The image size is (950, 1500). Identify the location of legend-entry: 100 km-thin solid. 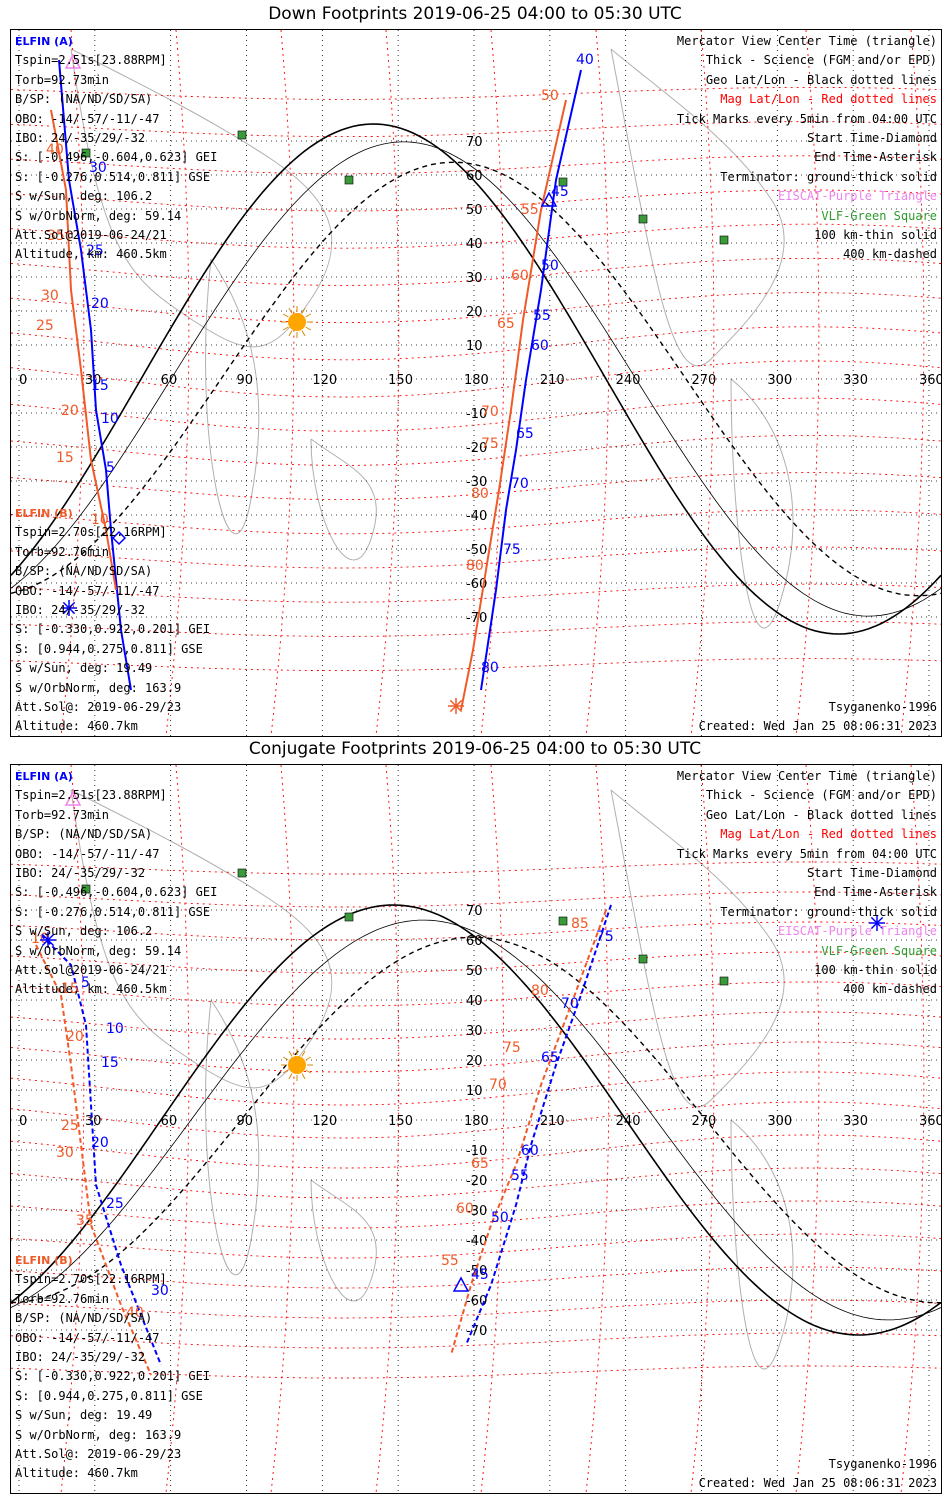
(875, 235).